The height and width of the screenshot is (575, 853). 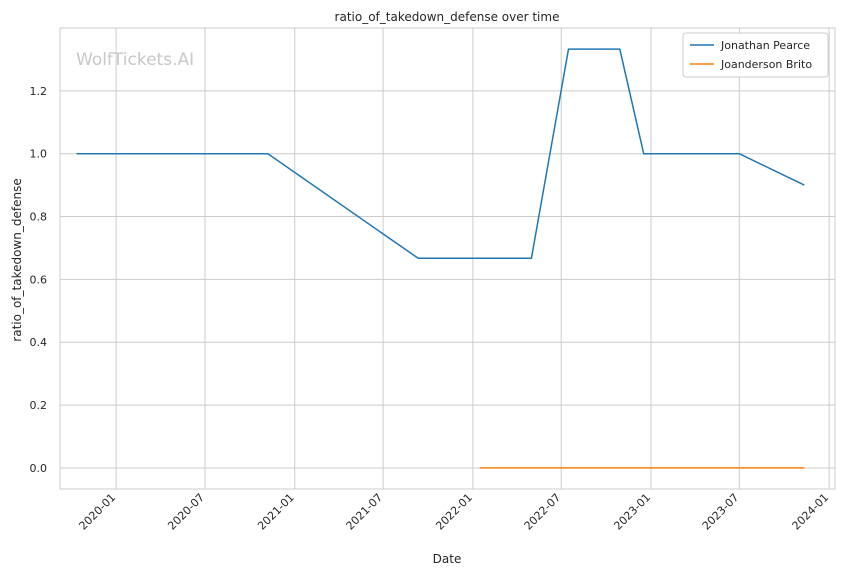 What do you see at coordinates (39, 154) in the screenshot?
I see `y-tick-label: 1.0` at bounding box center [39, 154].